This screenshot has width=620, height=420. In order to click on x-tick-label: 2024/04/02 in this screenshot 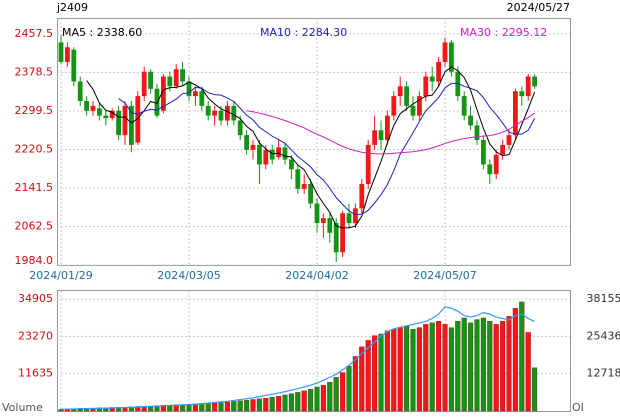, I will do `click(316, 275)`.